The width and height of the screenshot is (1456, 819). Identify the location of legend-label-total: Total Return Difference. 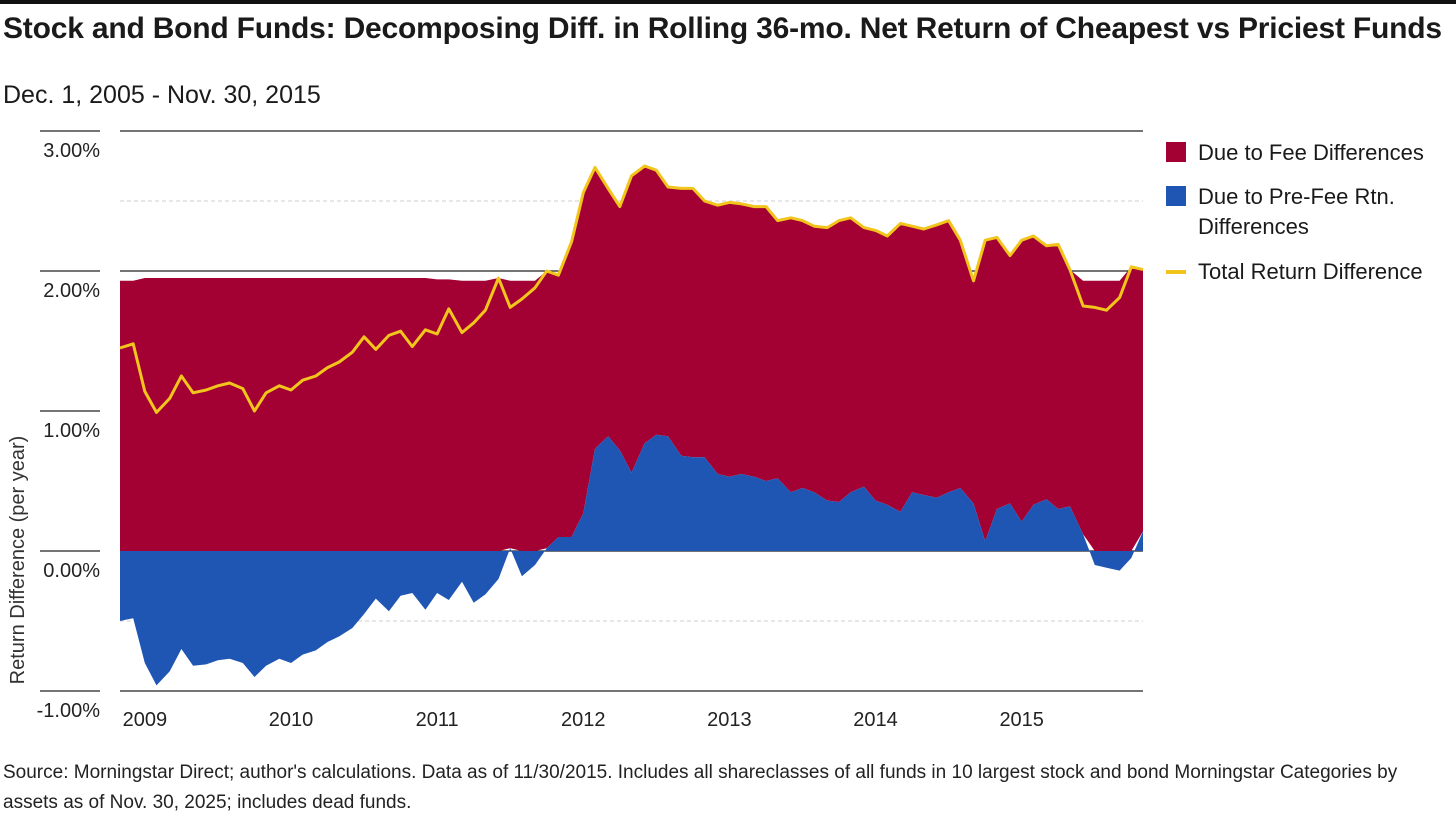
(1310, 271).